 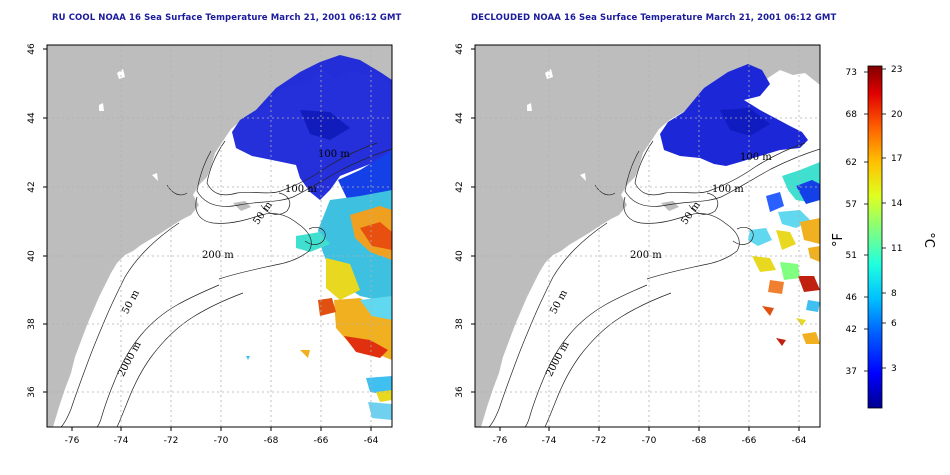 What do you see at coordinates (851, 372) in the screenshot?
I see `colorbar-fahrenheit-tick: 37` at bounding box center [851, 372].